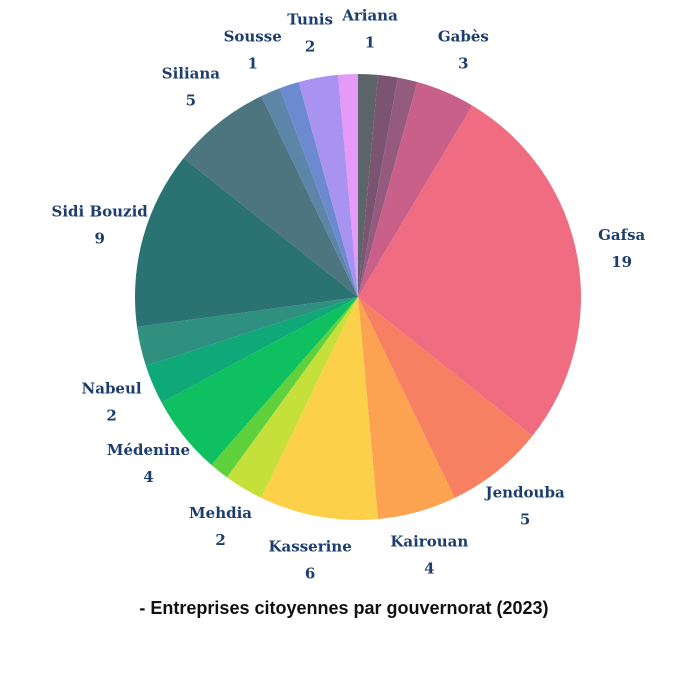 The height and width of the screenshot is (693, 686). What do you see at coordinates (429, 541) in the screenshot?
I see `slice-label: Kairouan` at bounding box center [429, 541].